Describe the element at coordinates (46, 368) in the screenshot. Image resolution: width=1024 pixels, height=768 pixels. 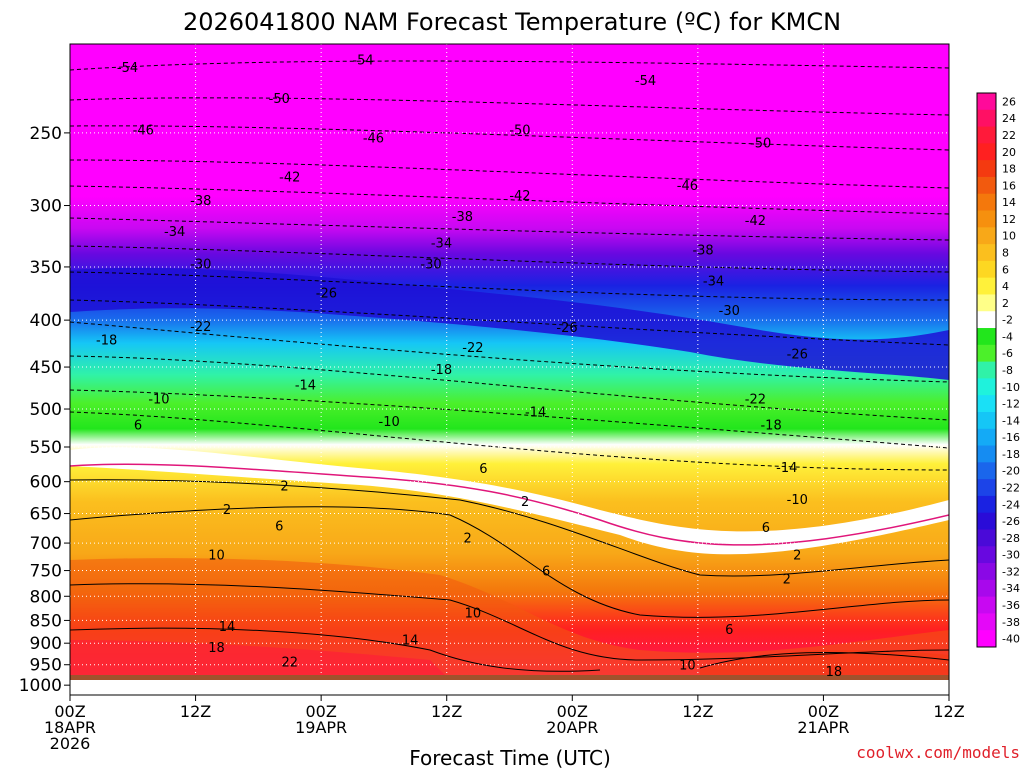
I see `y-tick-label-450: 450` at that location.